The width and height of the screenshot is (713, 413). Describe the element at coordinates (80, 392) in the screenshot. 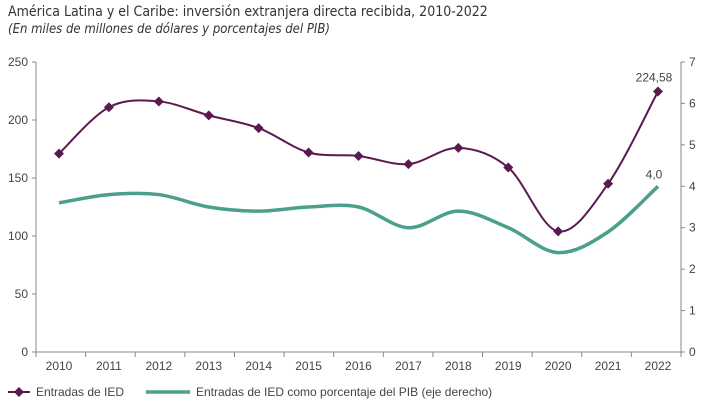

I see `legend-label-ied: Entradas de IED` at that location.